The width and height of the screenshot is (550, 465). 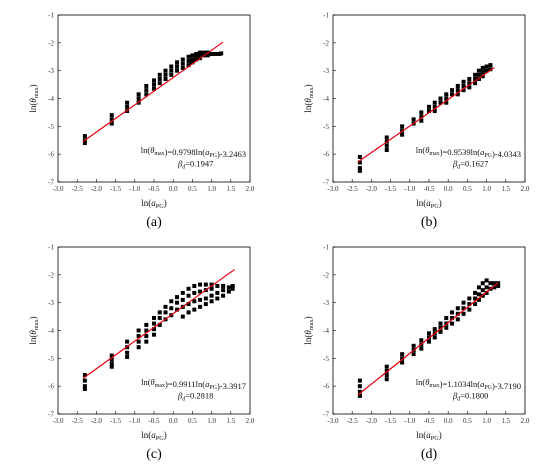 I want to click on fit-line, so click(x=428, y=339).